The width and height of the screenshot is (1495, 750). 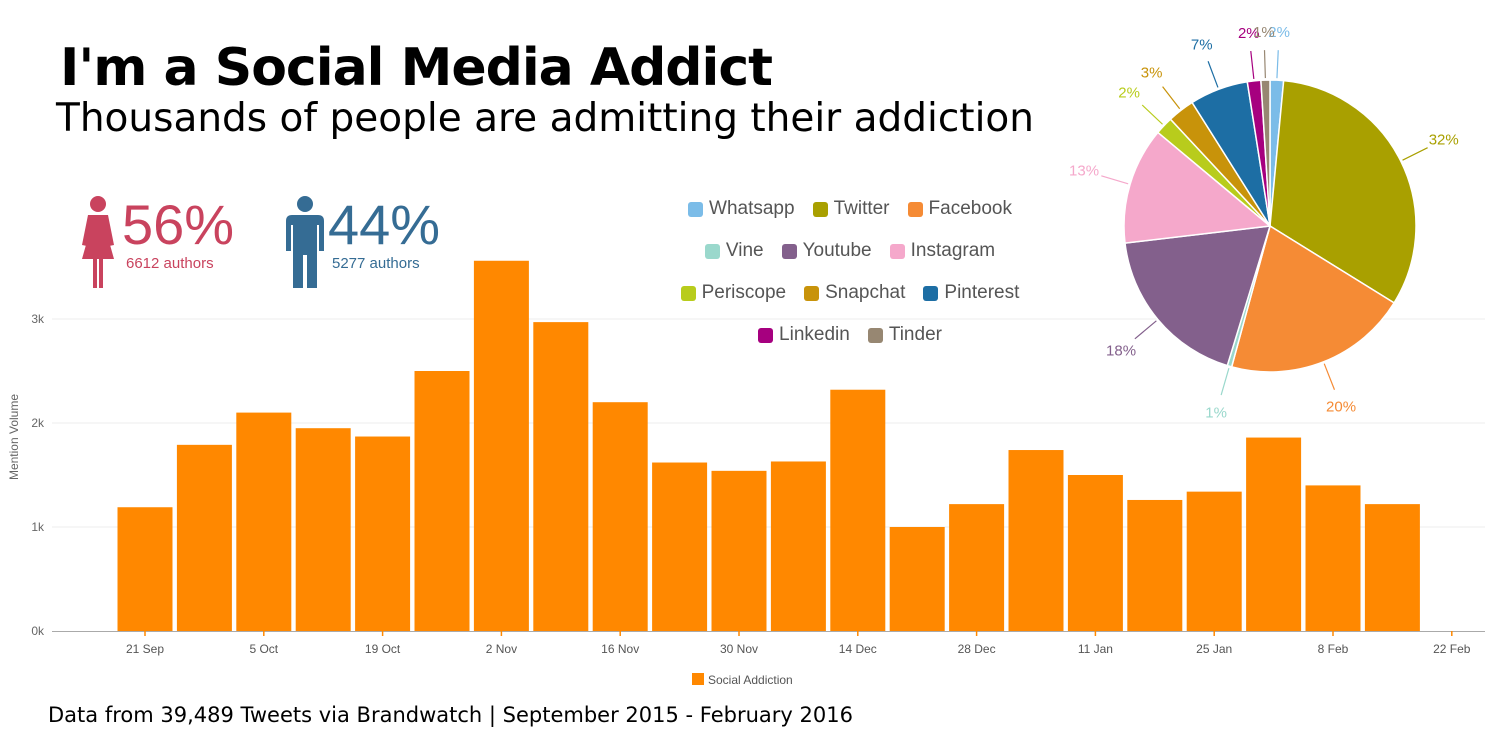 I want to click on legend-item-instagram: Instagram, so click(x=942, y=251).